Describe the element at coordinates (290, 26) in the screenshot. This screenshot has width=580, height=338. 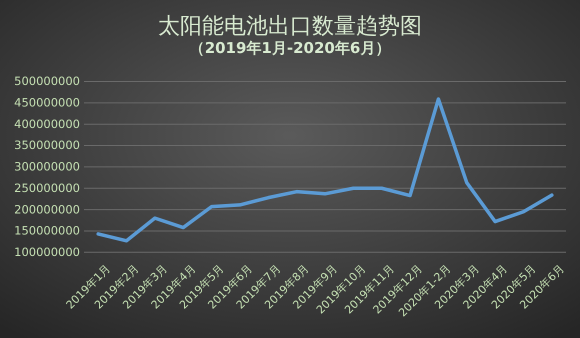
I see `chart-title: 太阳能电池出口数量趋势图` at that location.